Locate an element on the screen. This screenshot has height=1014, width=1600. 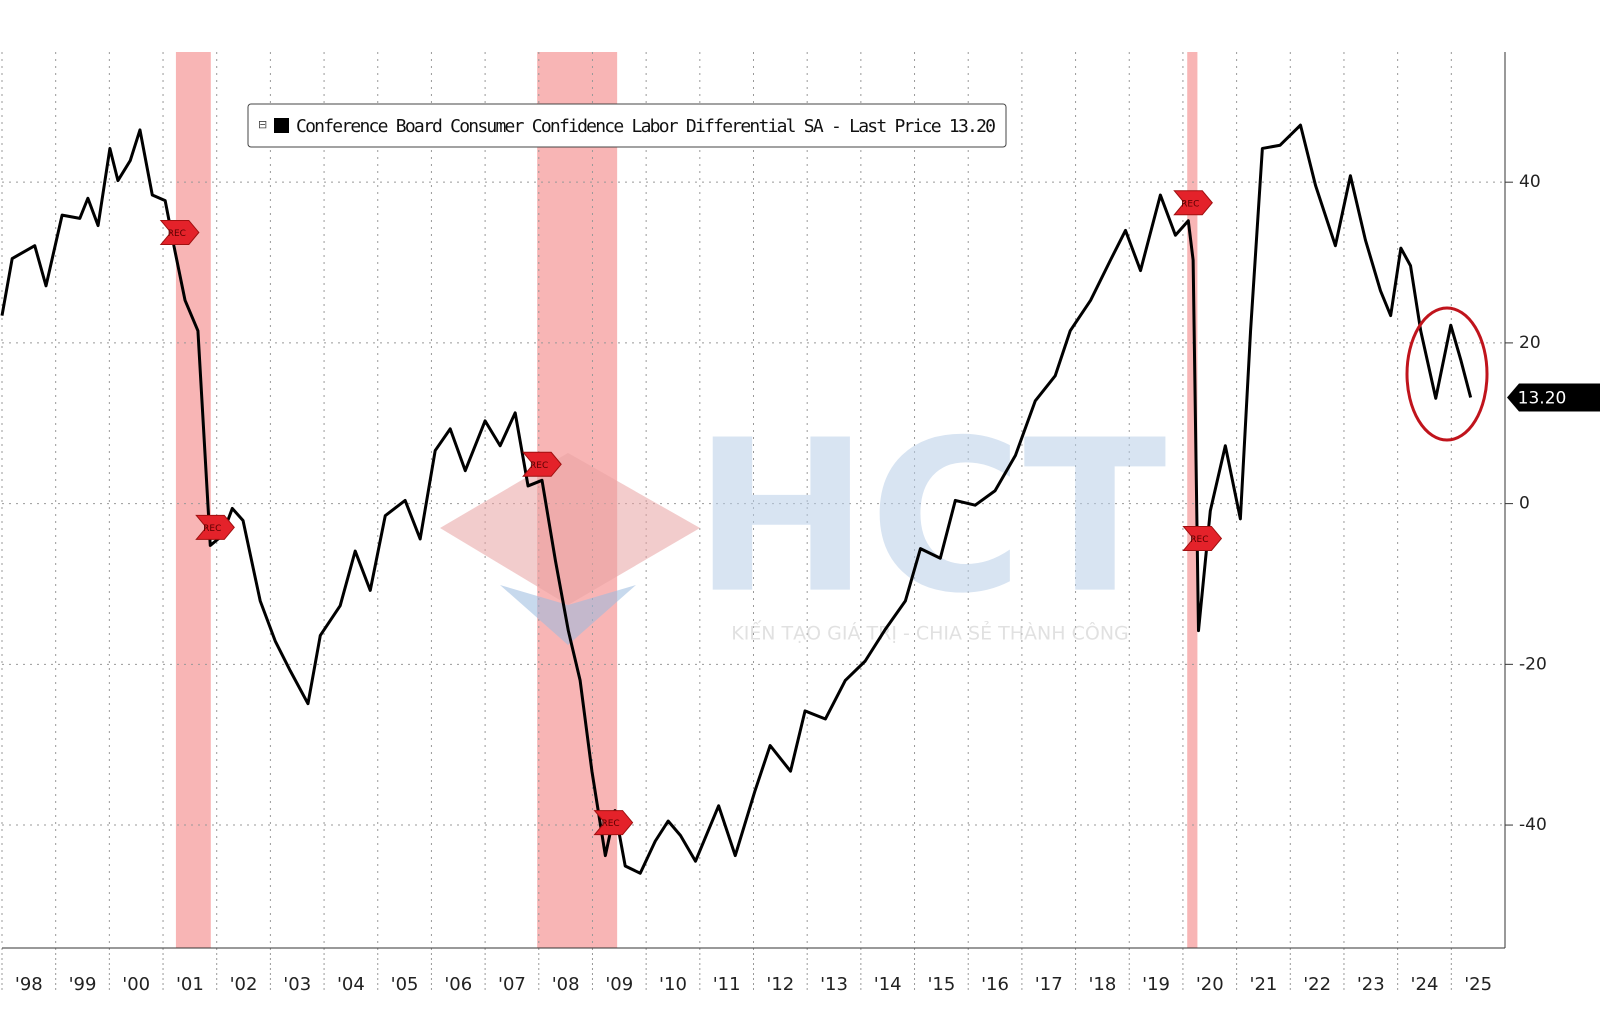
y-tick-label: 0 is located at coordinates (1524, 504).